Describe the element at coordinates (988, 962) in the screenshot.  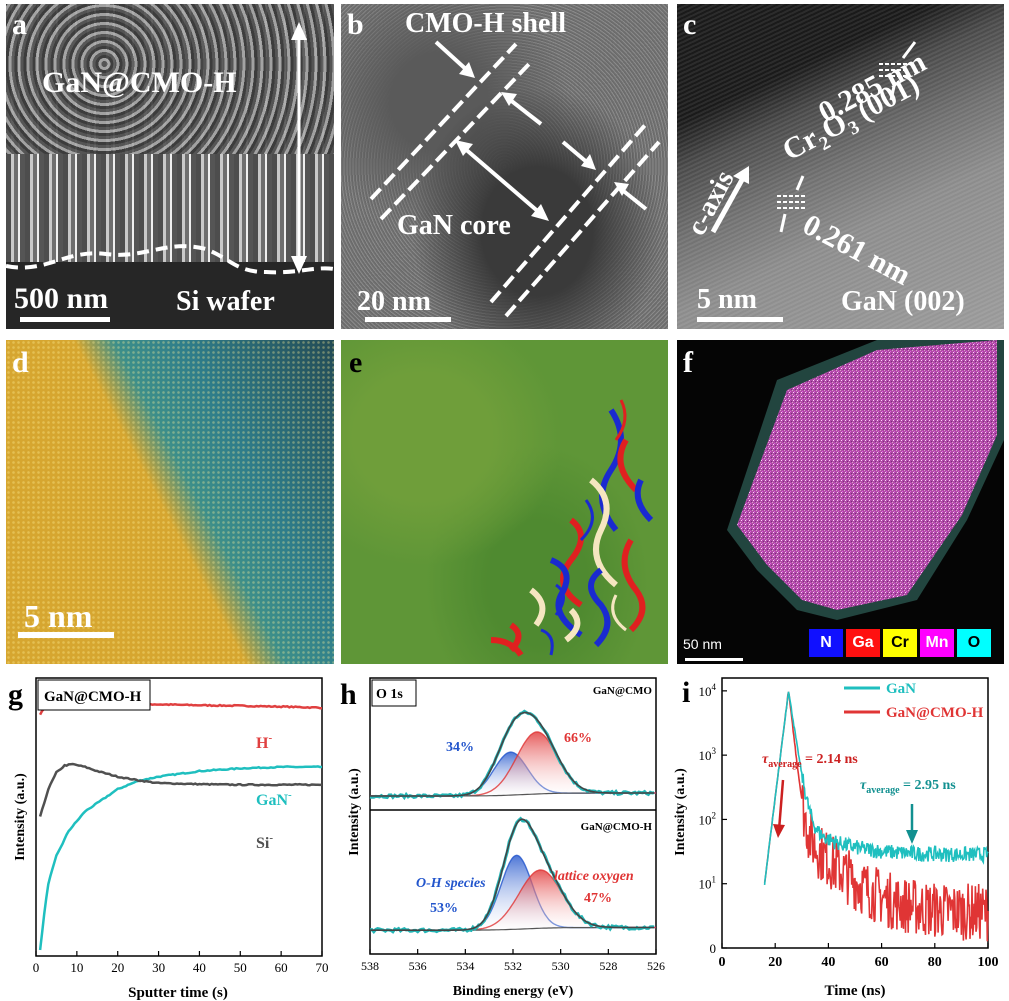
I see `x-tick-label: 100` at that location.